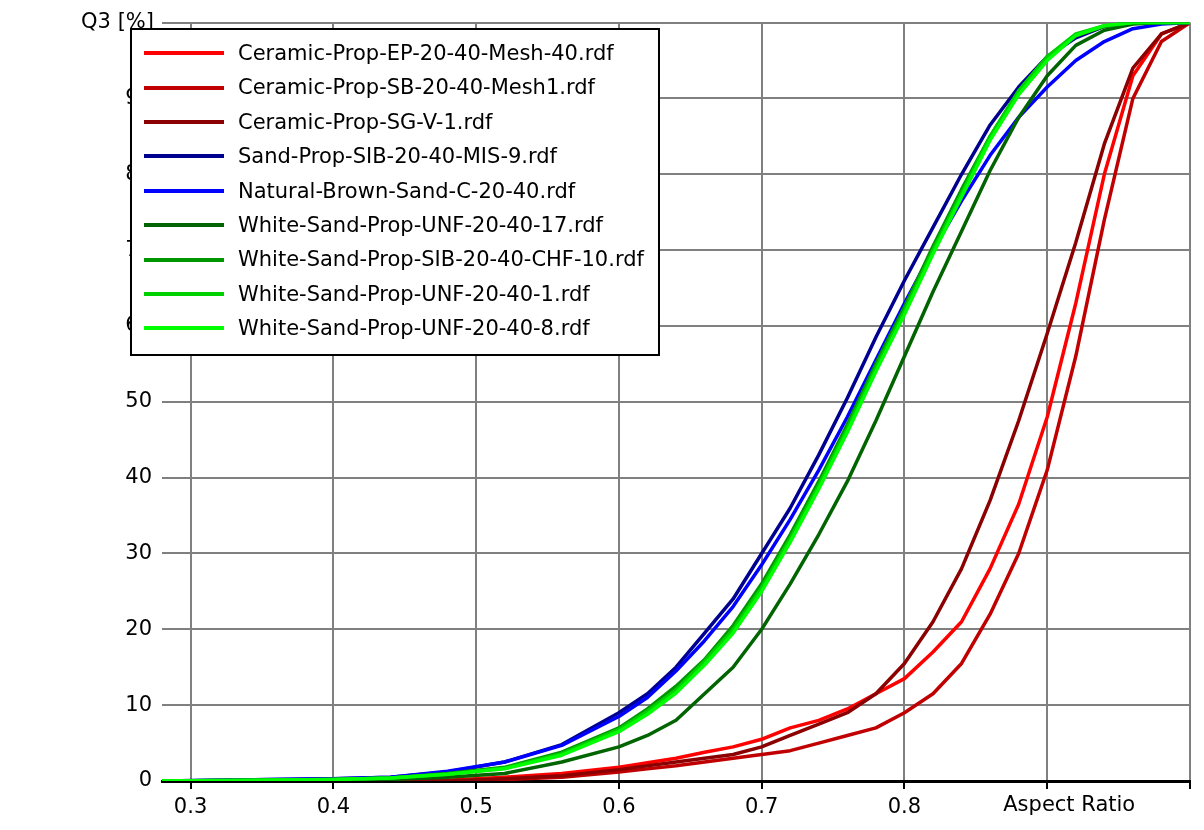  What do you see at coordinates (397, 157) in the screenshot?
I see `legend-label: Sand-Prop-SIB-20-40-MIS-9.rdf` at bounding box center [397, 157].